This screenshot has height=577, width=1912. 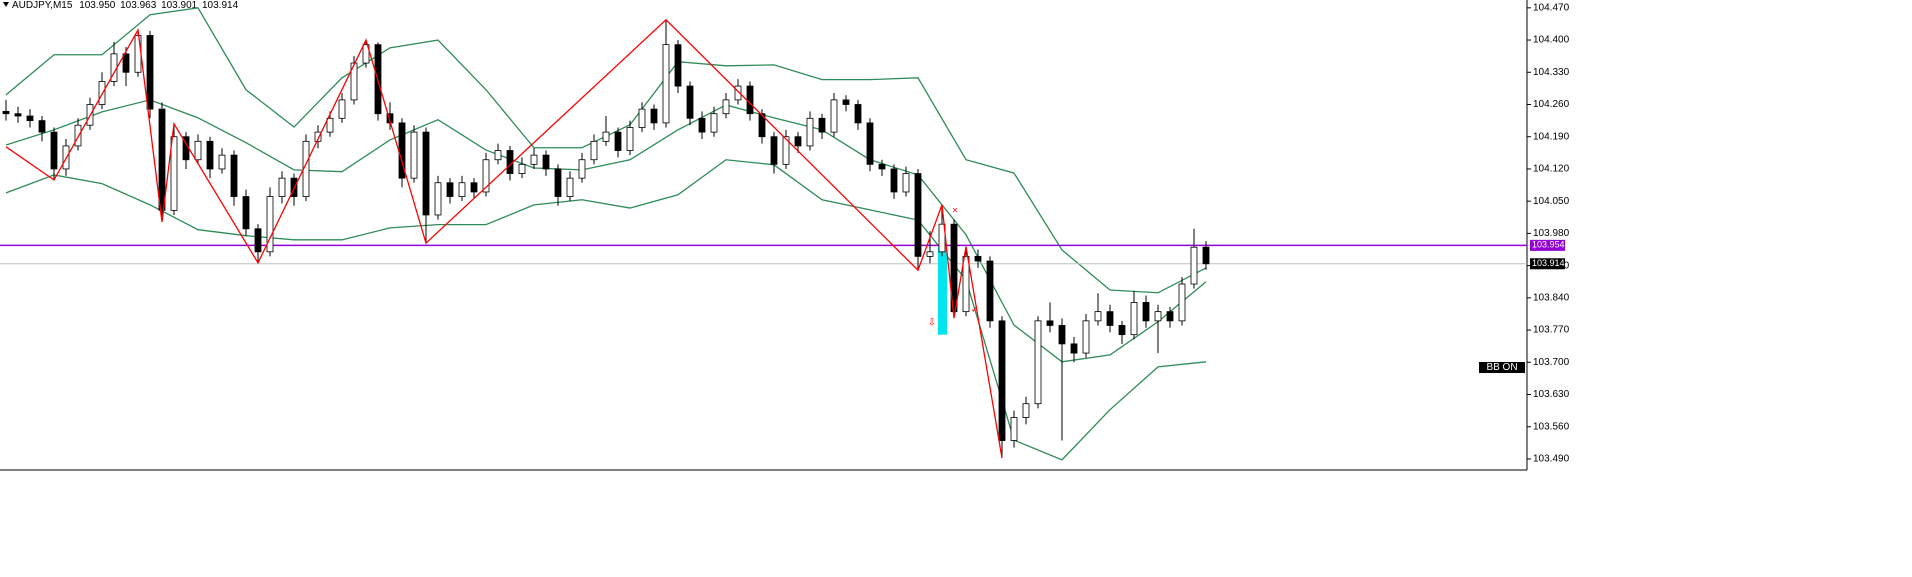 What do you see at coordinates (1551, 72) in the screenshot?
I see `y-tick-label: 104.330` at bounding box center [1551, 72].